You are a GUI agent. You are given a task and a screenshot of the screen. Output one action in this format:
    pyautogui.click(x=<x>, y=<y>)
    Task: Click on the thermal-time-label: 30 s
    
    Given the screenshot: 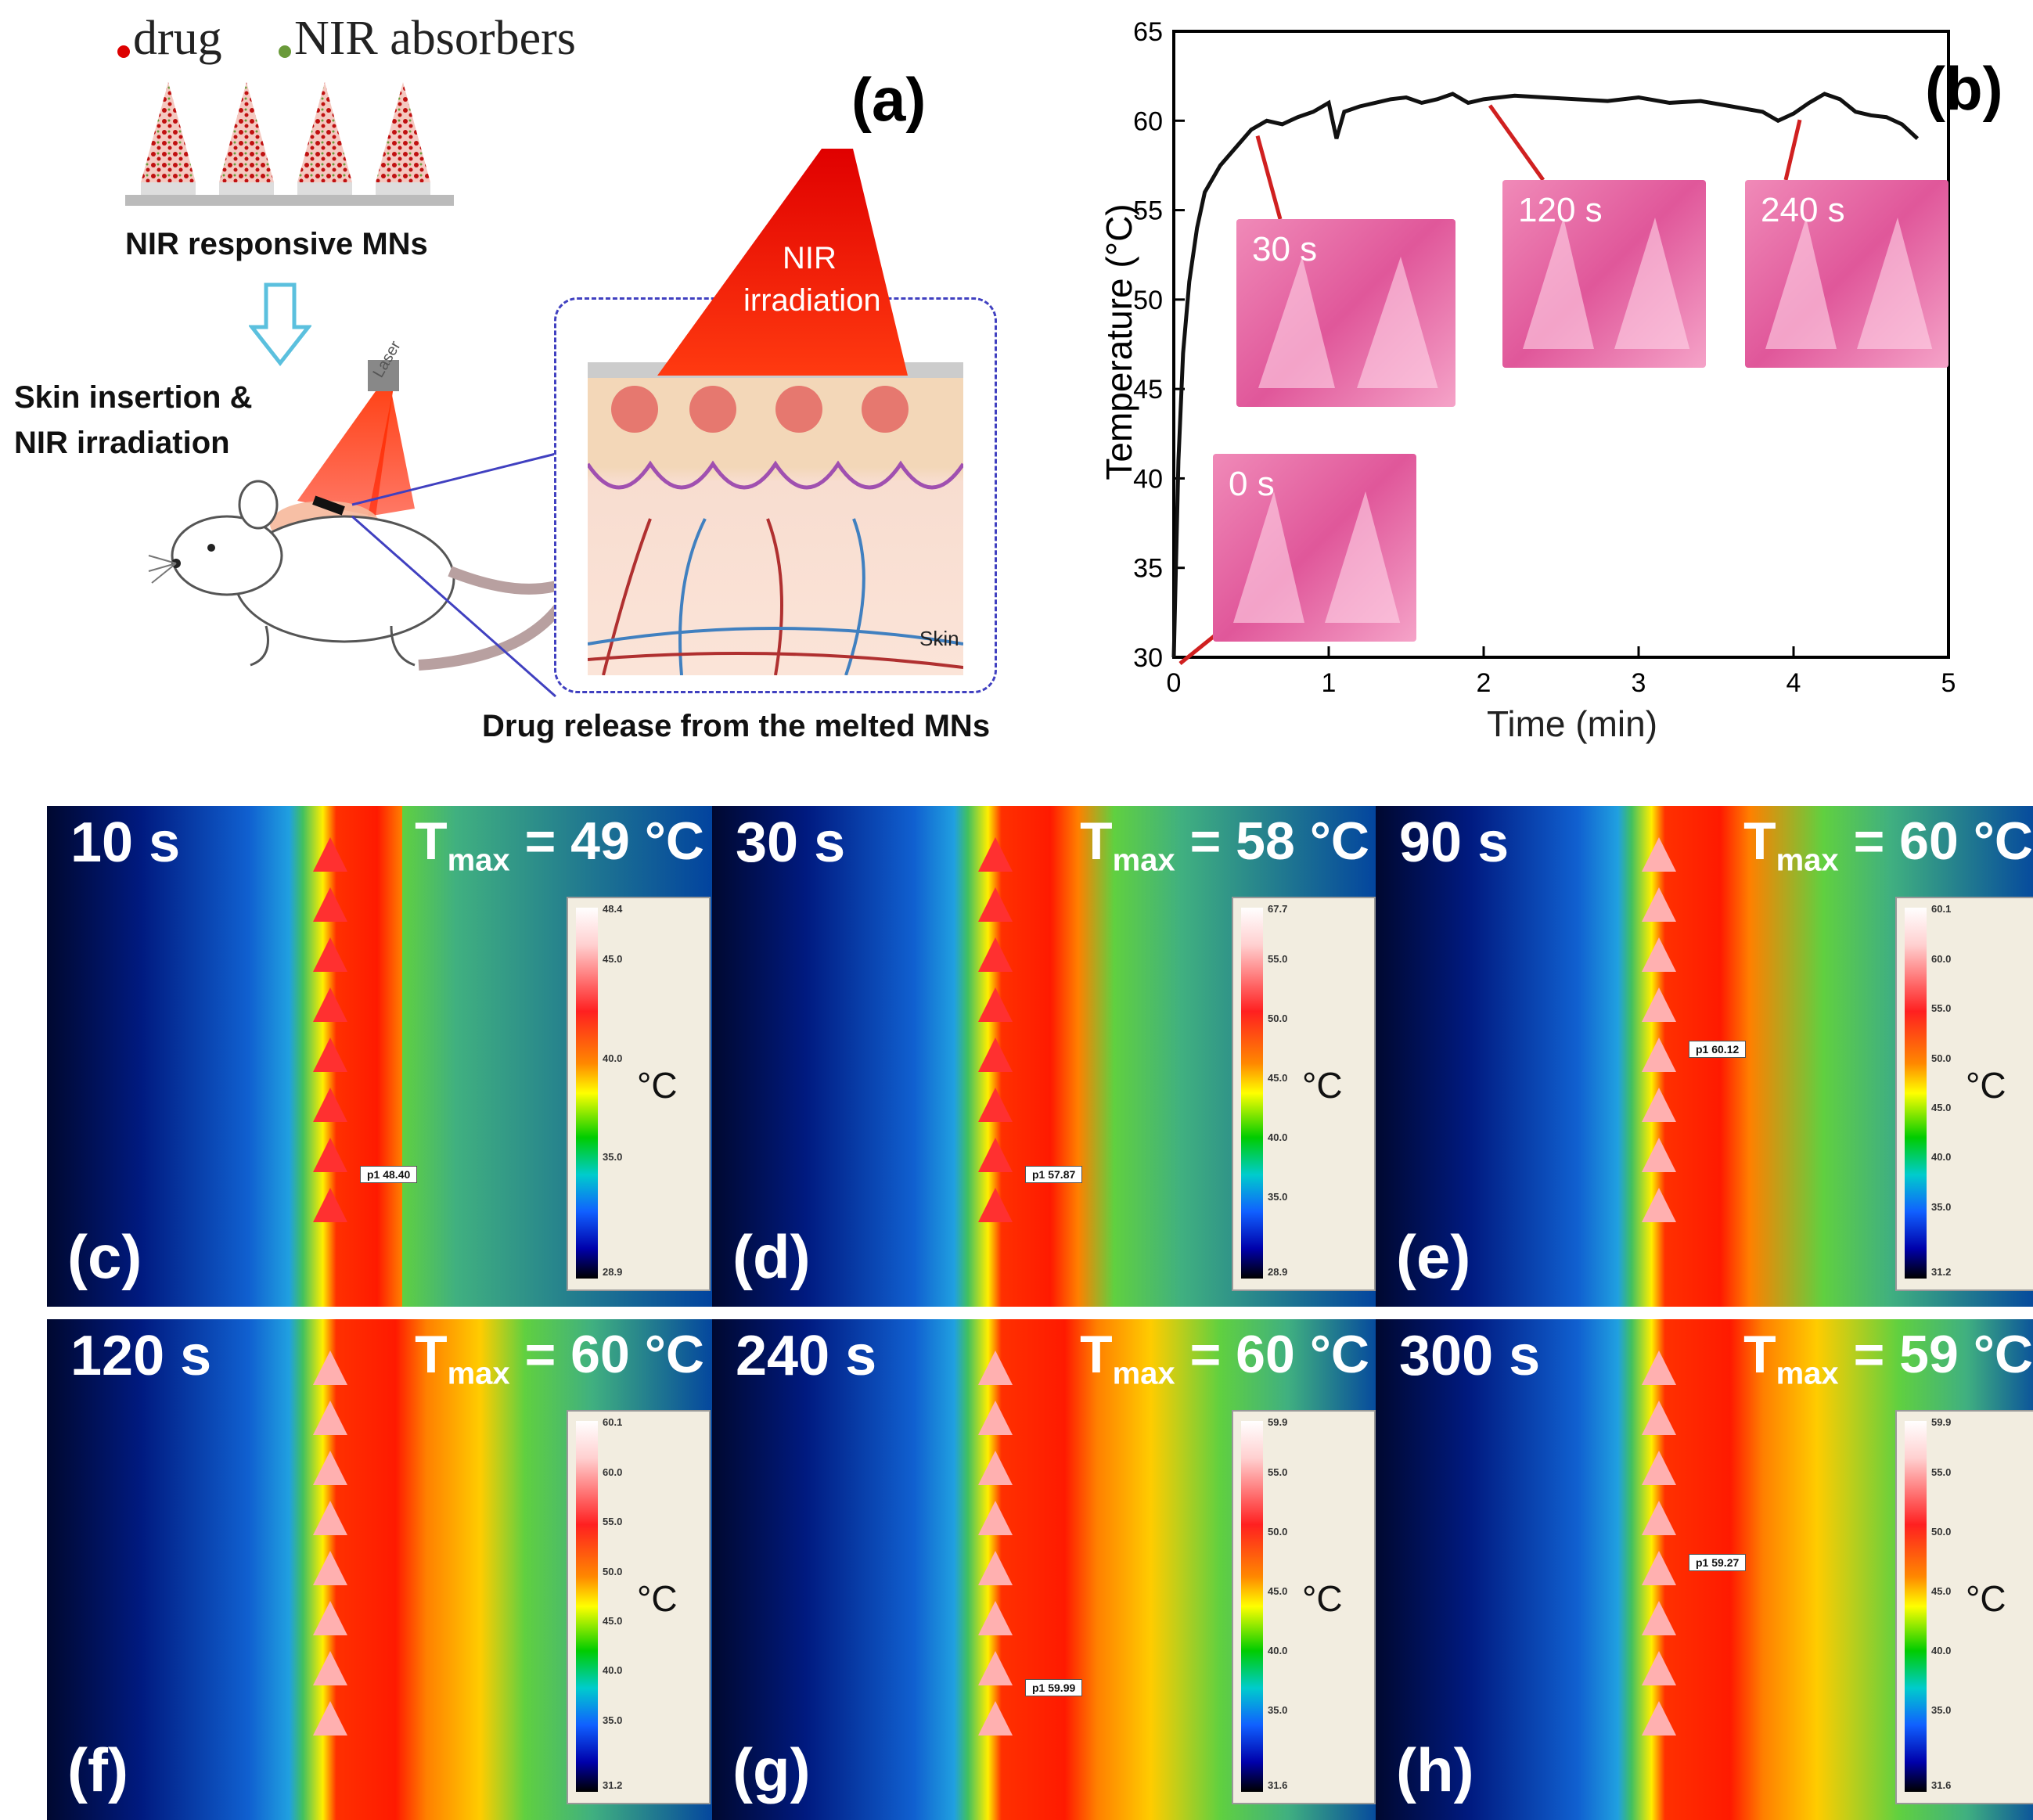 What is the action you would take?
    pyautogui.click(x=791, y=842)
    